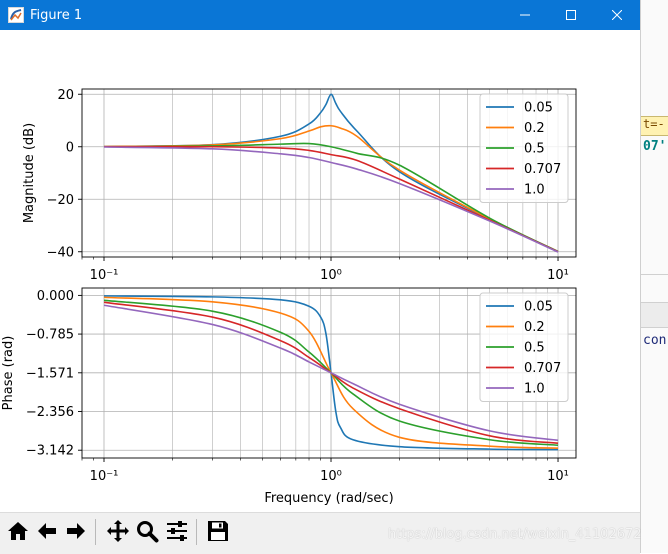 The width and height of the screenshot is (668, 554). I want to click on title-bar: Figure 1, so click(320, 15).